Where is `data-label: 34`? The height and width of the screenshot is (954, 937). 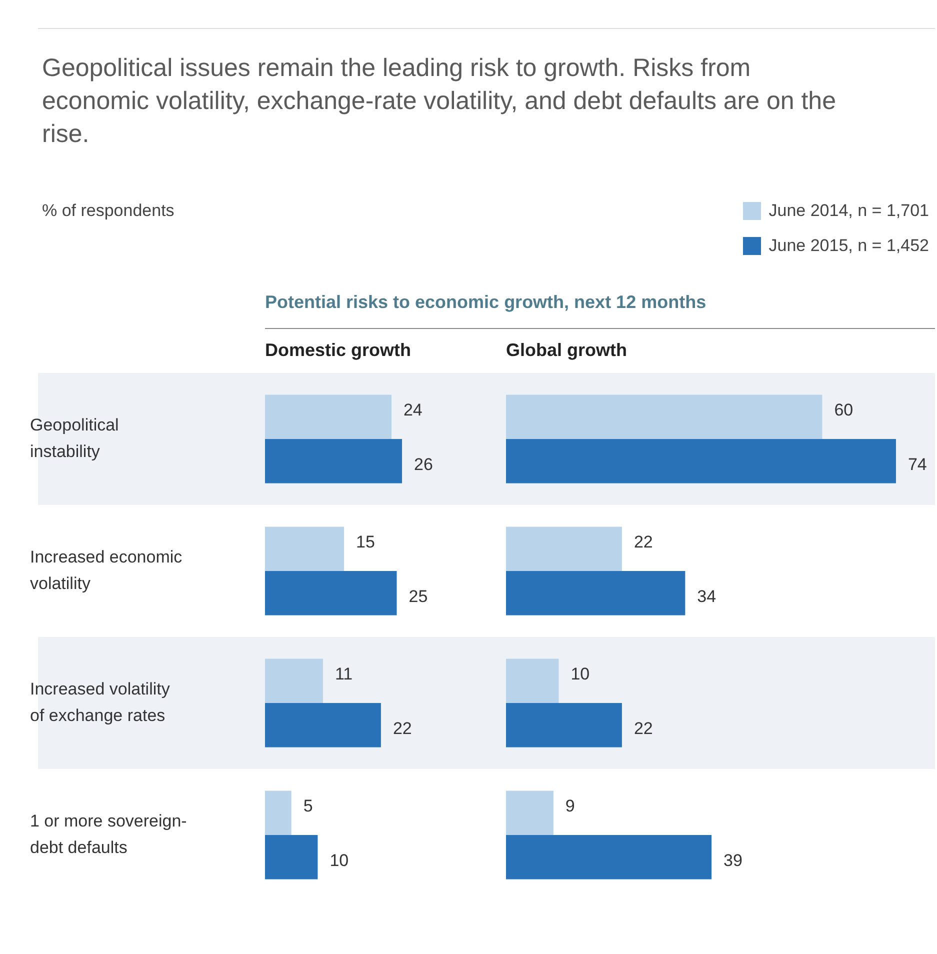
data-label: 34 is located at coordinates (706, 596).